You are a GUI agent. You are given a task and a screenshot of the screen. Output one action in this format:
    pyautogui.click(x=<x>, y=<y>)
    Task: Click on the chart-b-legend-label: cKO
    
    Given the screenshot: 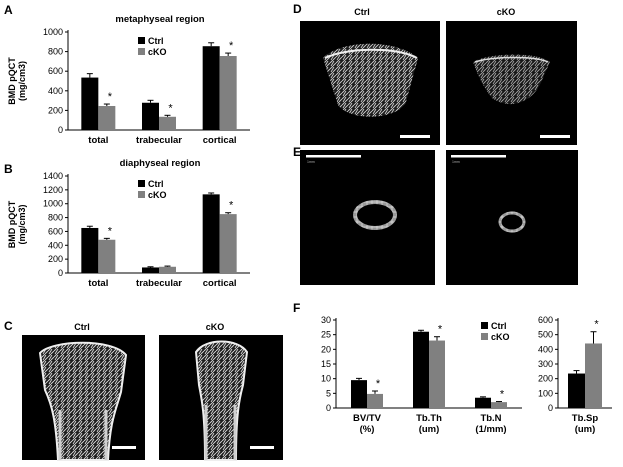 What is the action you would take?
    pyautogui.click(x=157, y=195)
    